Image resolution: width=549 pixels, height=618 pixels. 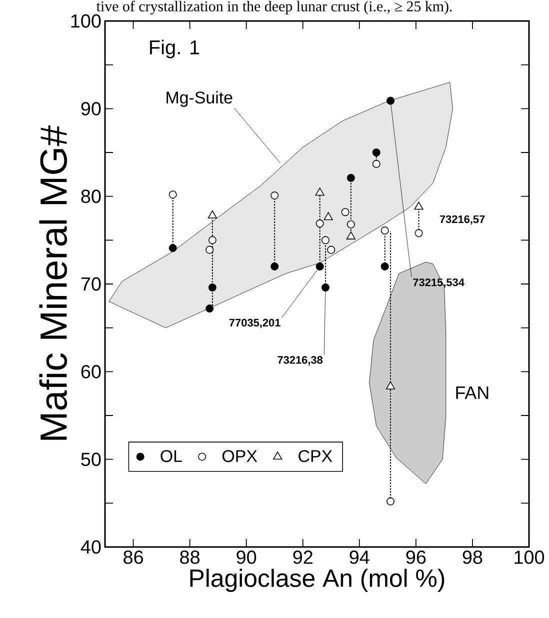 What do you see at coordinates (199, 99) in the screenshot?
I see `annotation: Mg-Suite` at bounding box center [199, 99].